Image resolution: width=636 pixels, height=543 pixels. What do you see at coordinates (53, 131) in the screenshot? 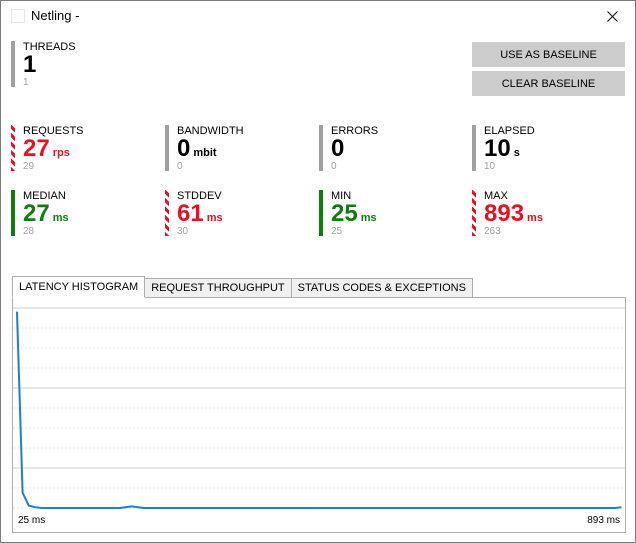
I see `metric-label: REQUESTS` at bounding box center [53, 131].